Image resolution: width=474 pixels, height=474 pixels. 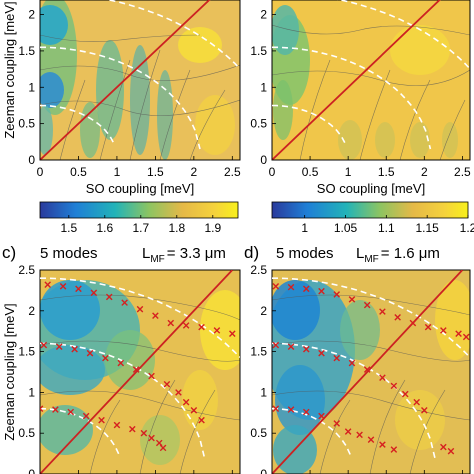 What do you see at coordinates (386, 228) in the screenshot?
I see `colorbar-tick-label: 1.1` at bounding box center [386, 228].